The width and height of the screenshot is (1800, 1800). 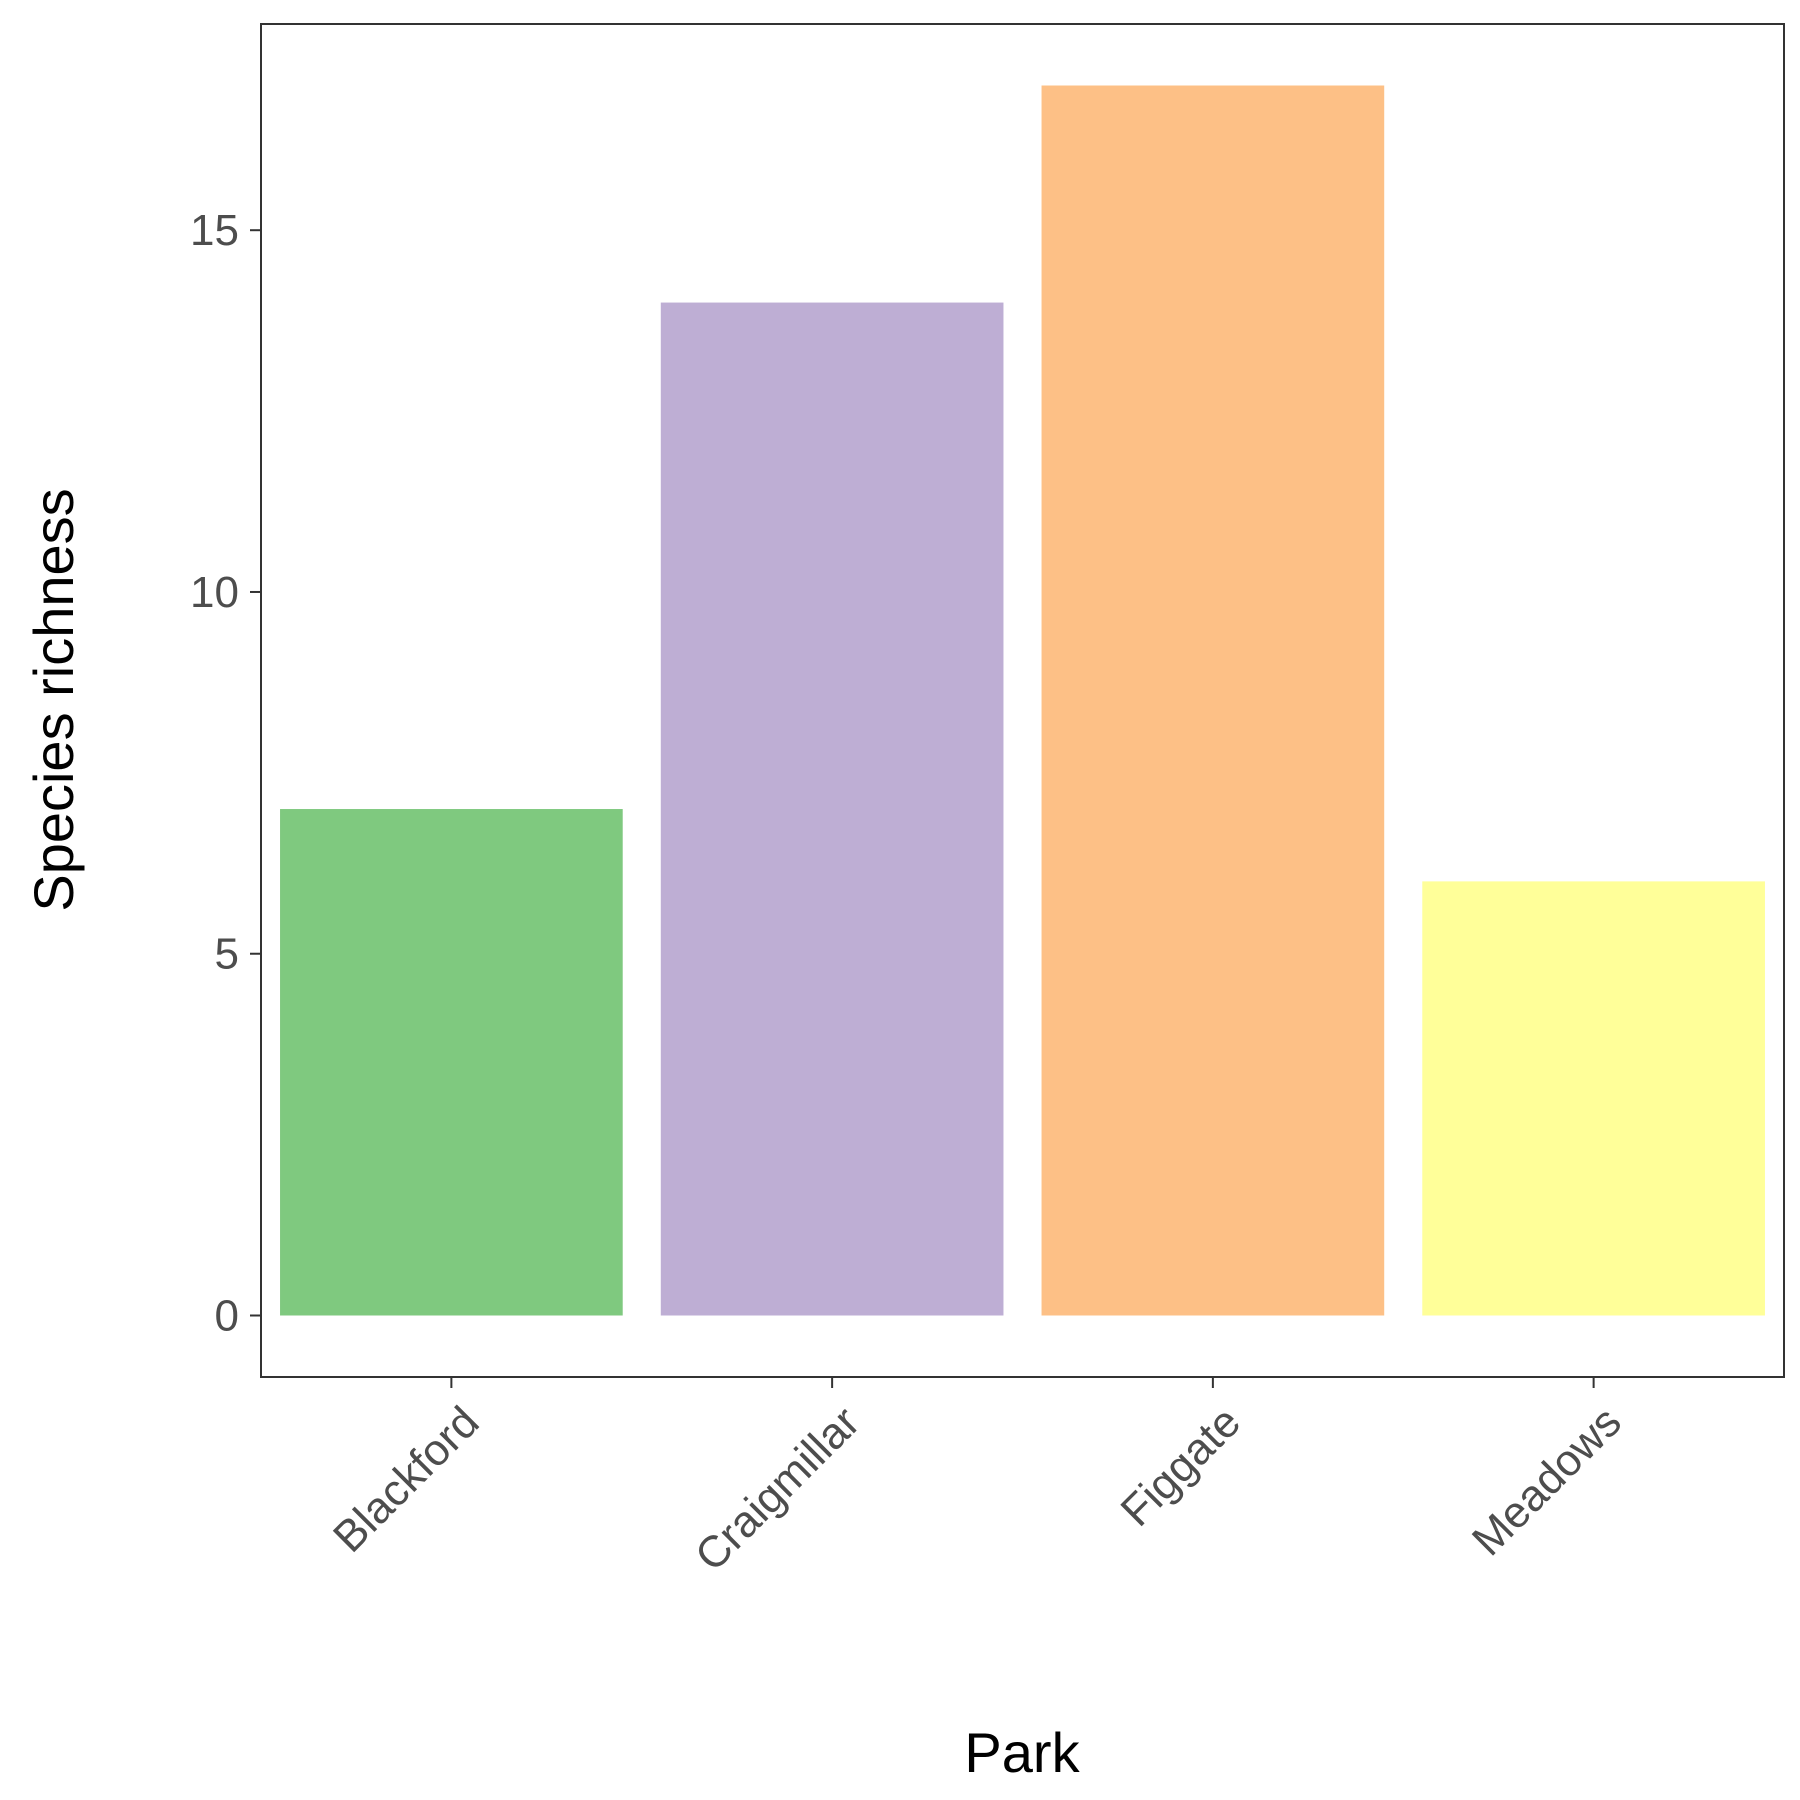 What do you see at coordinates (977, 1479) in the screenshot?
I see `x-axis: Blackford Craigmillar Figgate Meadows` at bounding box center [977, 1479].